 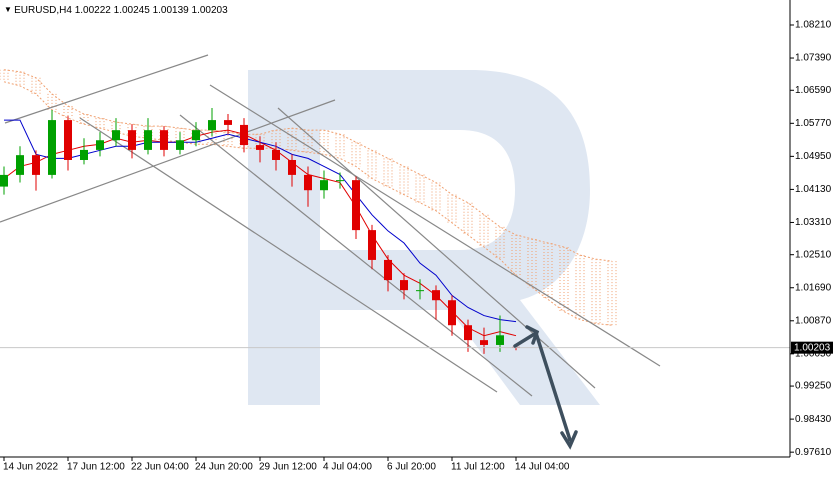 I want to click on x-tick-label: 24 Jun 20:00, so click(x=224, y=467).